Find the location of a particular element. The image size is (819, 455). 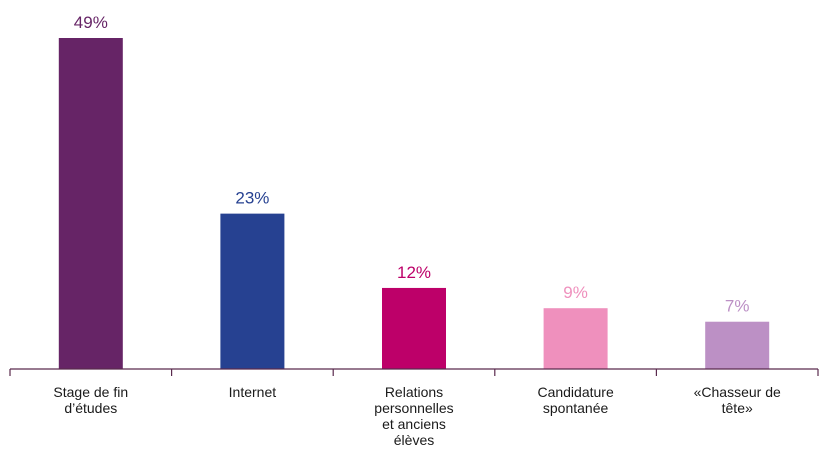

x-axis-ticks-group is located at coordinates (414, 372).